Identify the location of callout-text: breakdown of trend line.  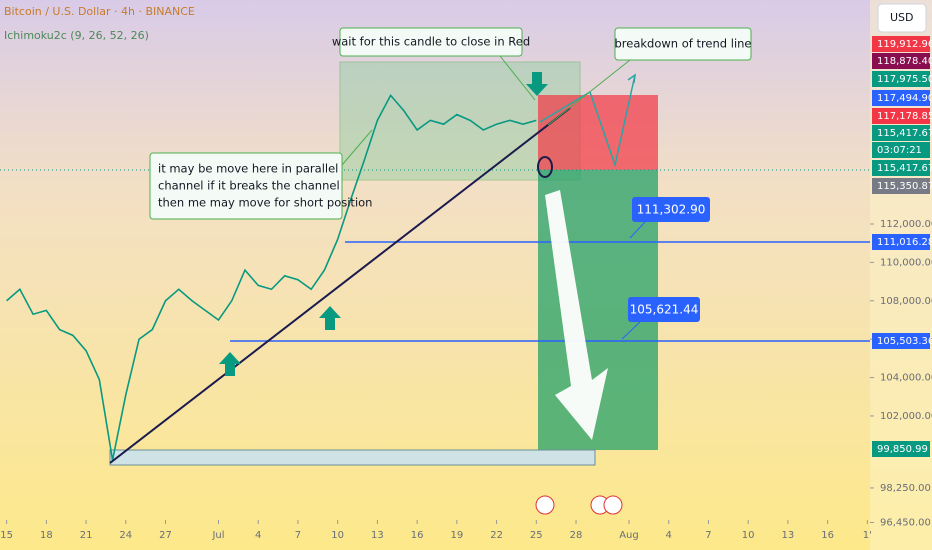
(682, 44).